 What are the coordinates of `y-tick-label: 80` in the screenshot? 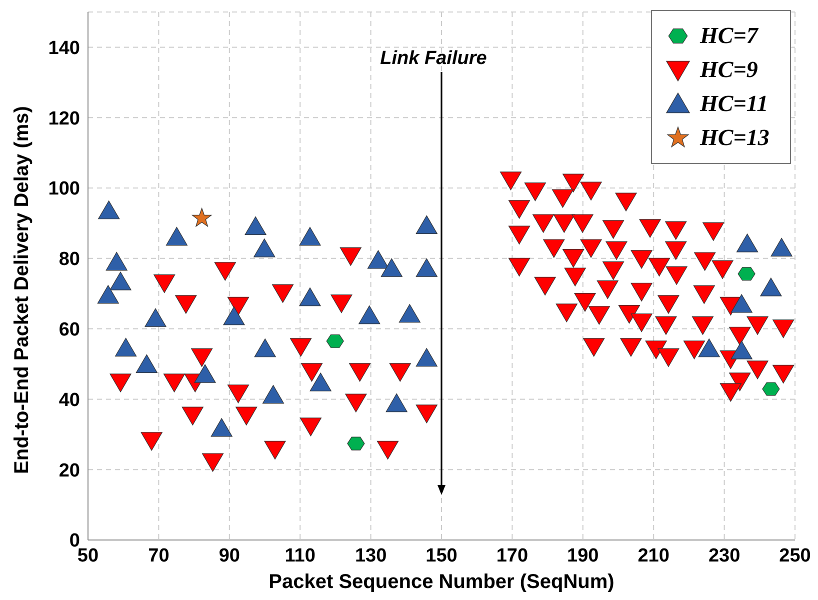 It's located at (69, 259).